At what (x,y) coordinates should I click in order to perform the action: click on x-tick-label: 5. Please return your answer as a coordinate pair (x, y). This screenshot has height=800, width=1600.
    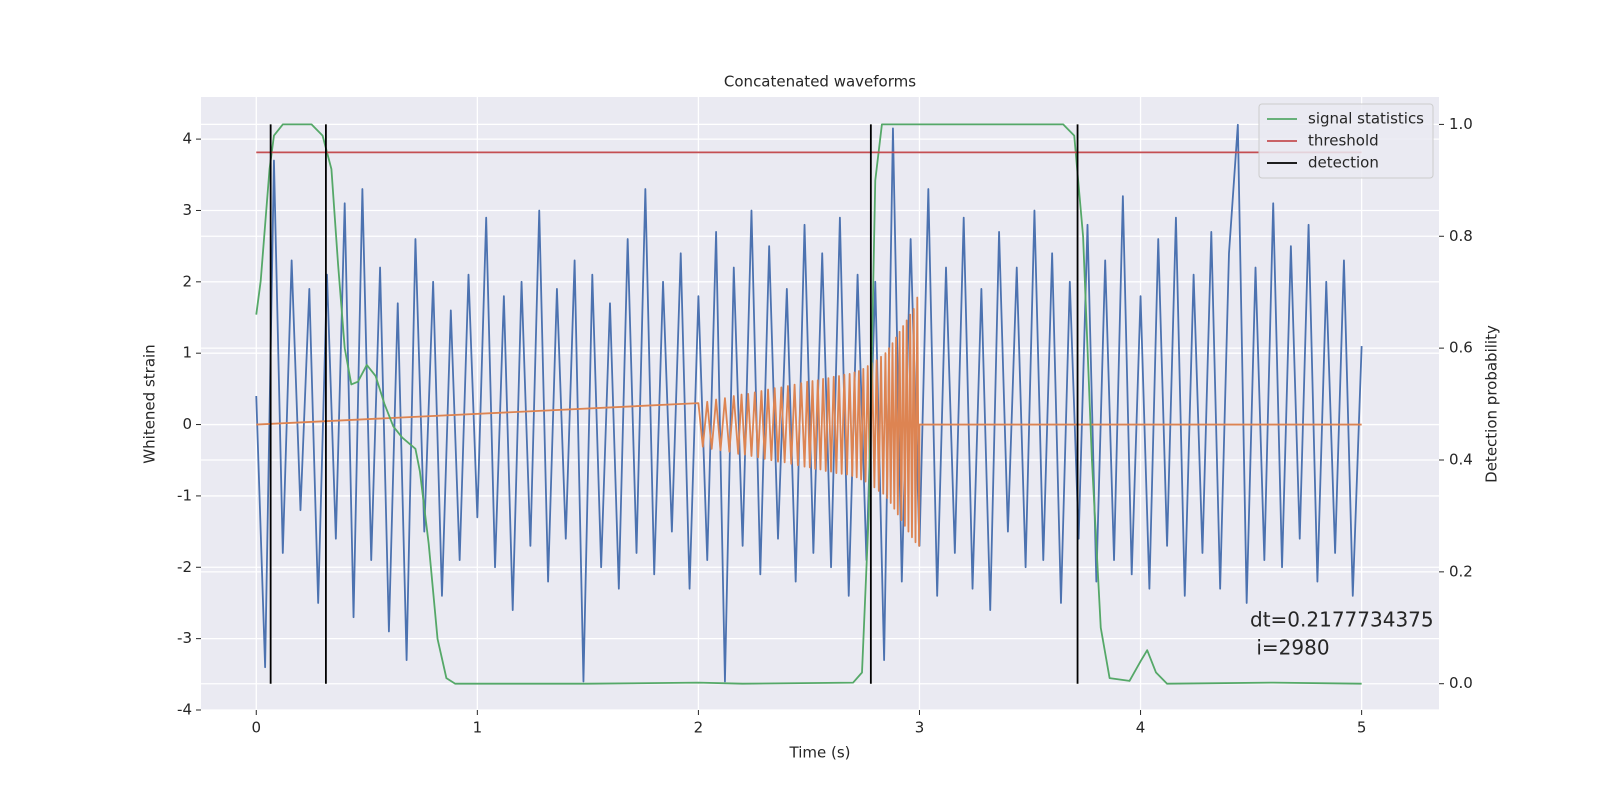
    Looking at the image, I should click on (1362, 728).